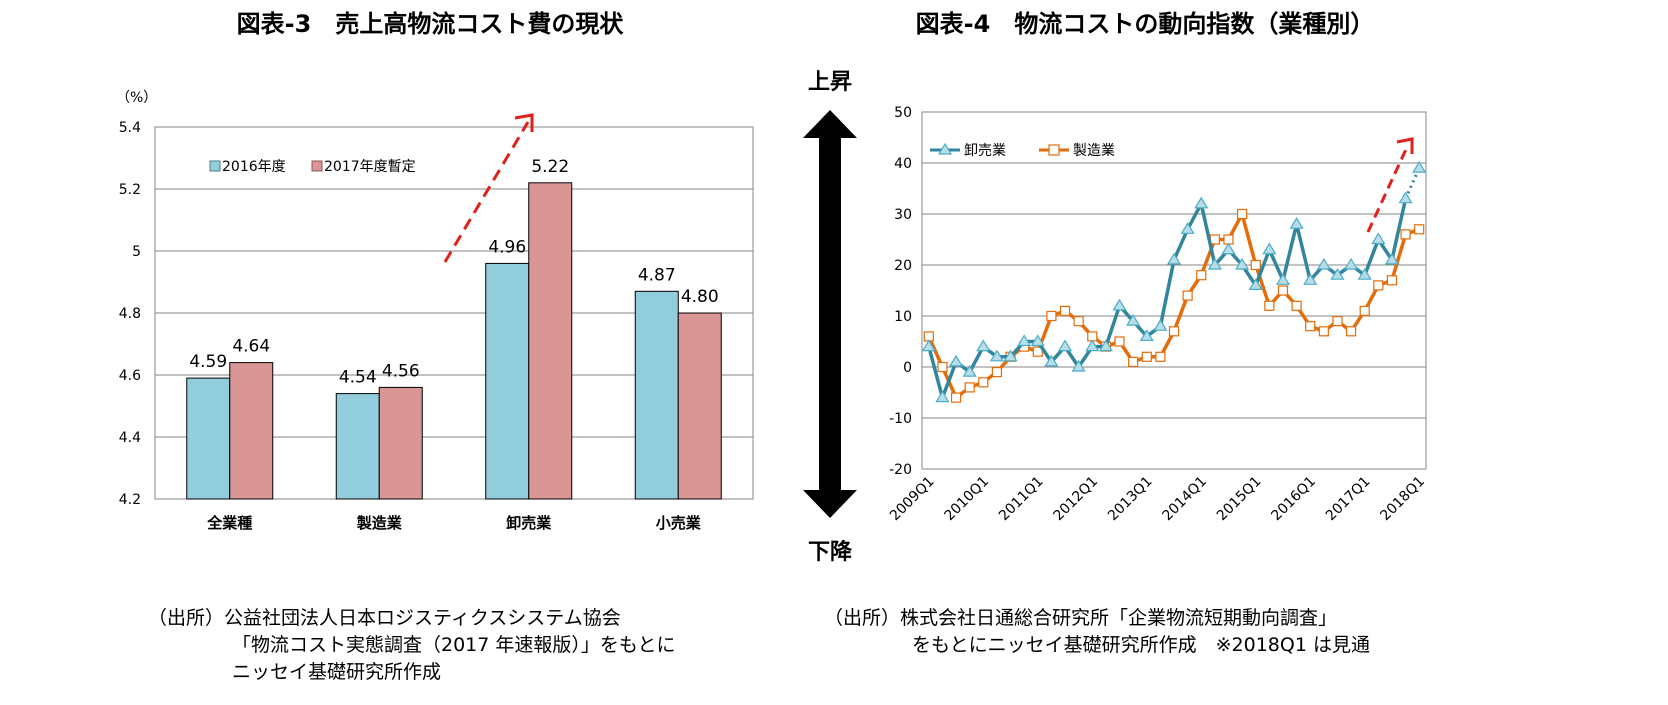 The height and width of the screenshot is (705, 1668). What do you see at coordinates (1054, 150) in the screenshot?
I see `legend-marker-manufacturing` at bounding box center [1054, 150].